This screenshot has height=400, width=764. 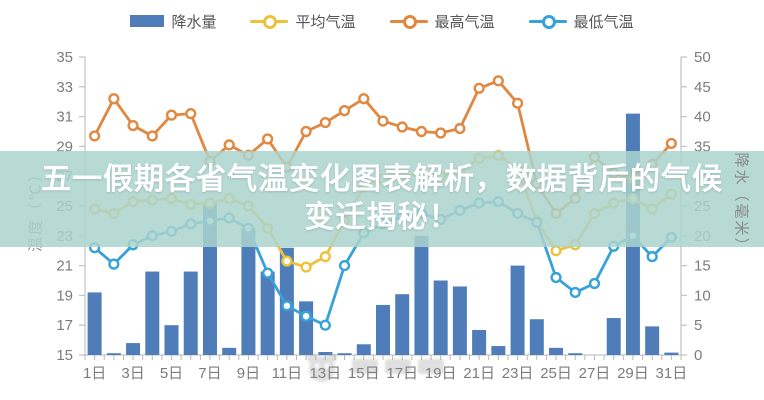 I want to click on legend-label: 降水量, so click(x=194, y=22).